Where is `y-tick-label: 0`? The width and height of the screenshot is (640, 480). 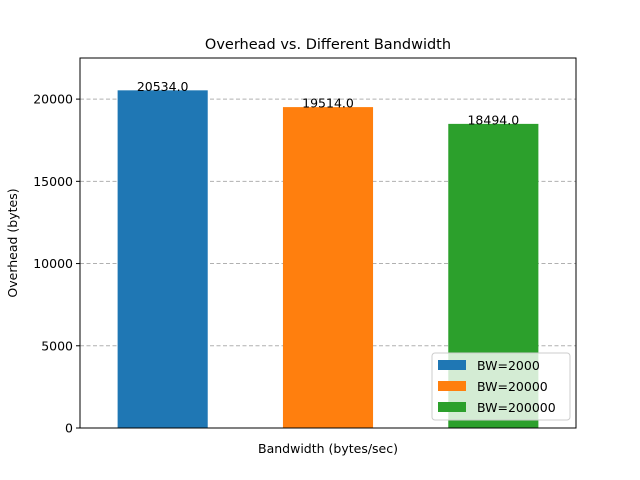 y-tick-label: 0 is located at coordinates (69, 428).